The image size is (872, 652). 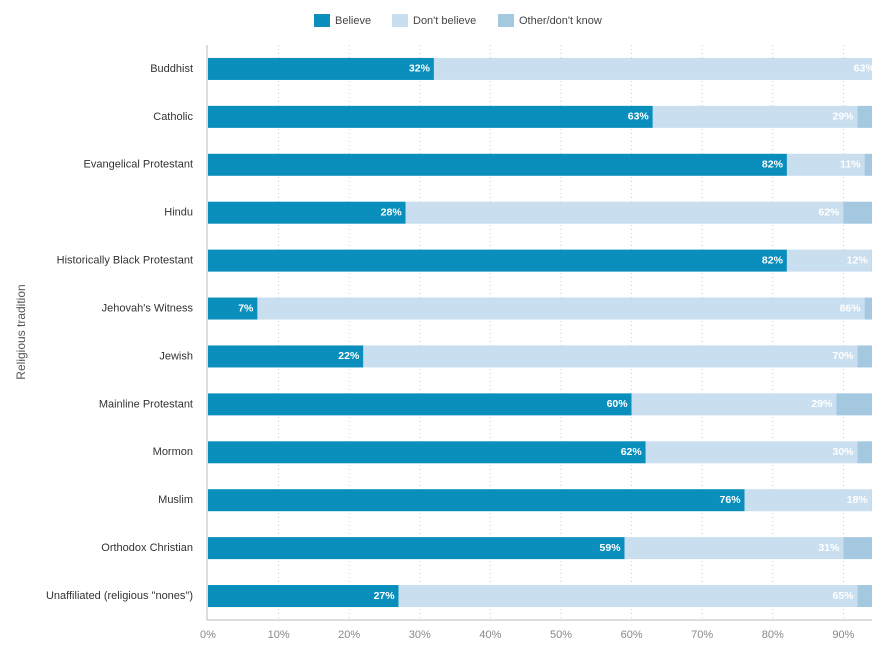 I want to click on data-label: 12%, so click(x=858, y=260).